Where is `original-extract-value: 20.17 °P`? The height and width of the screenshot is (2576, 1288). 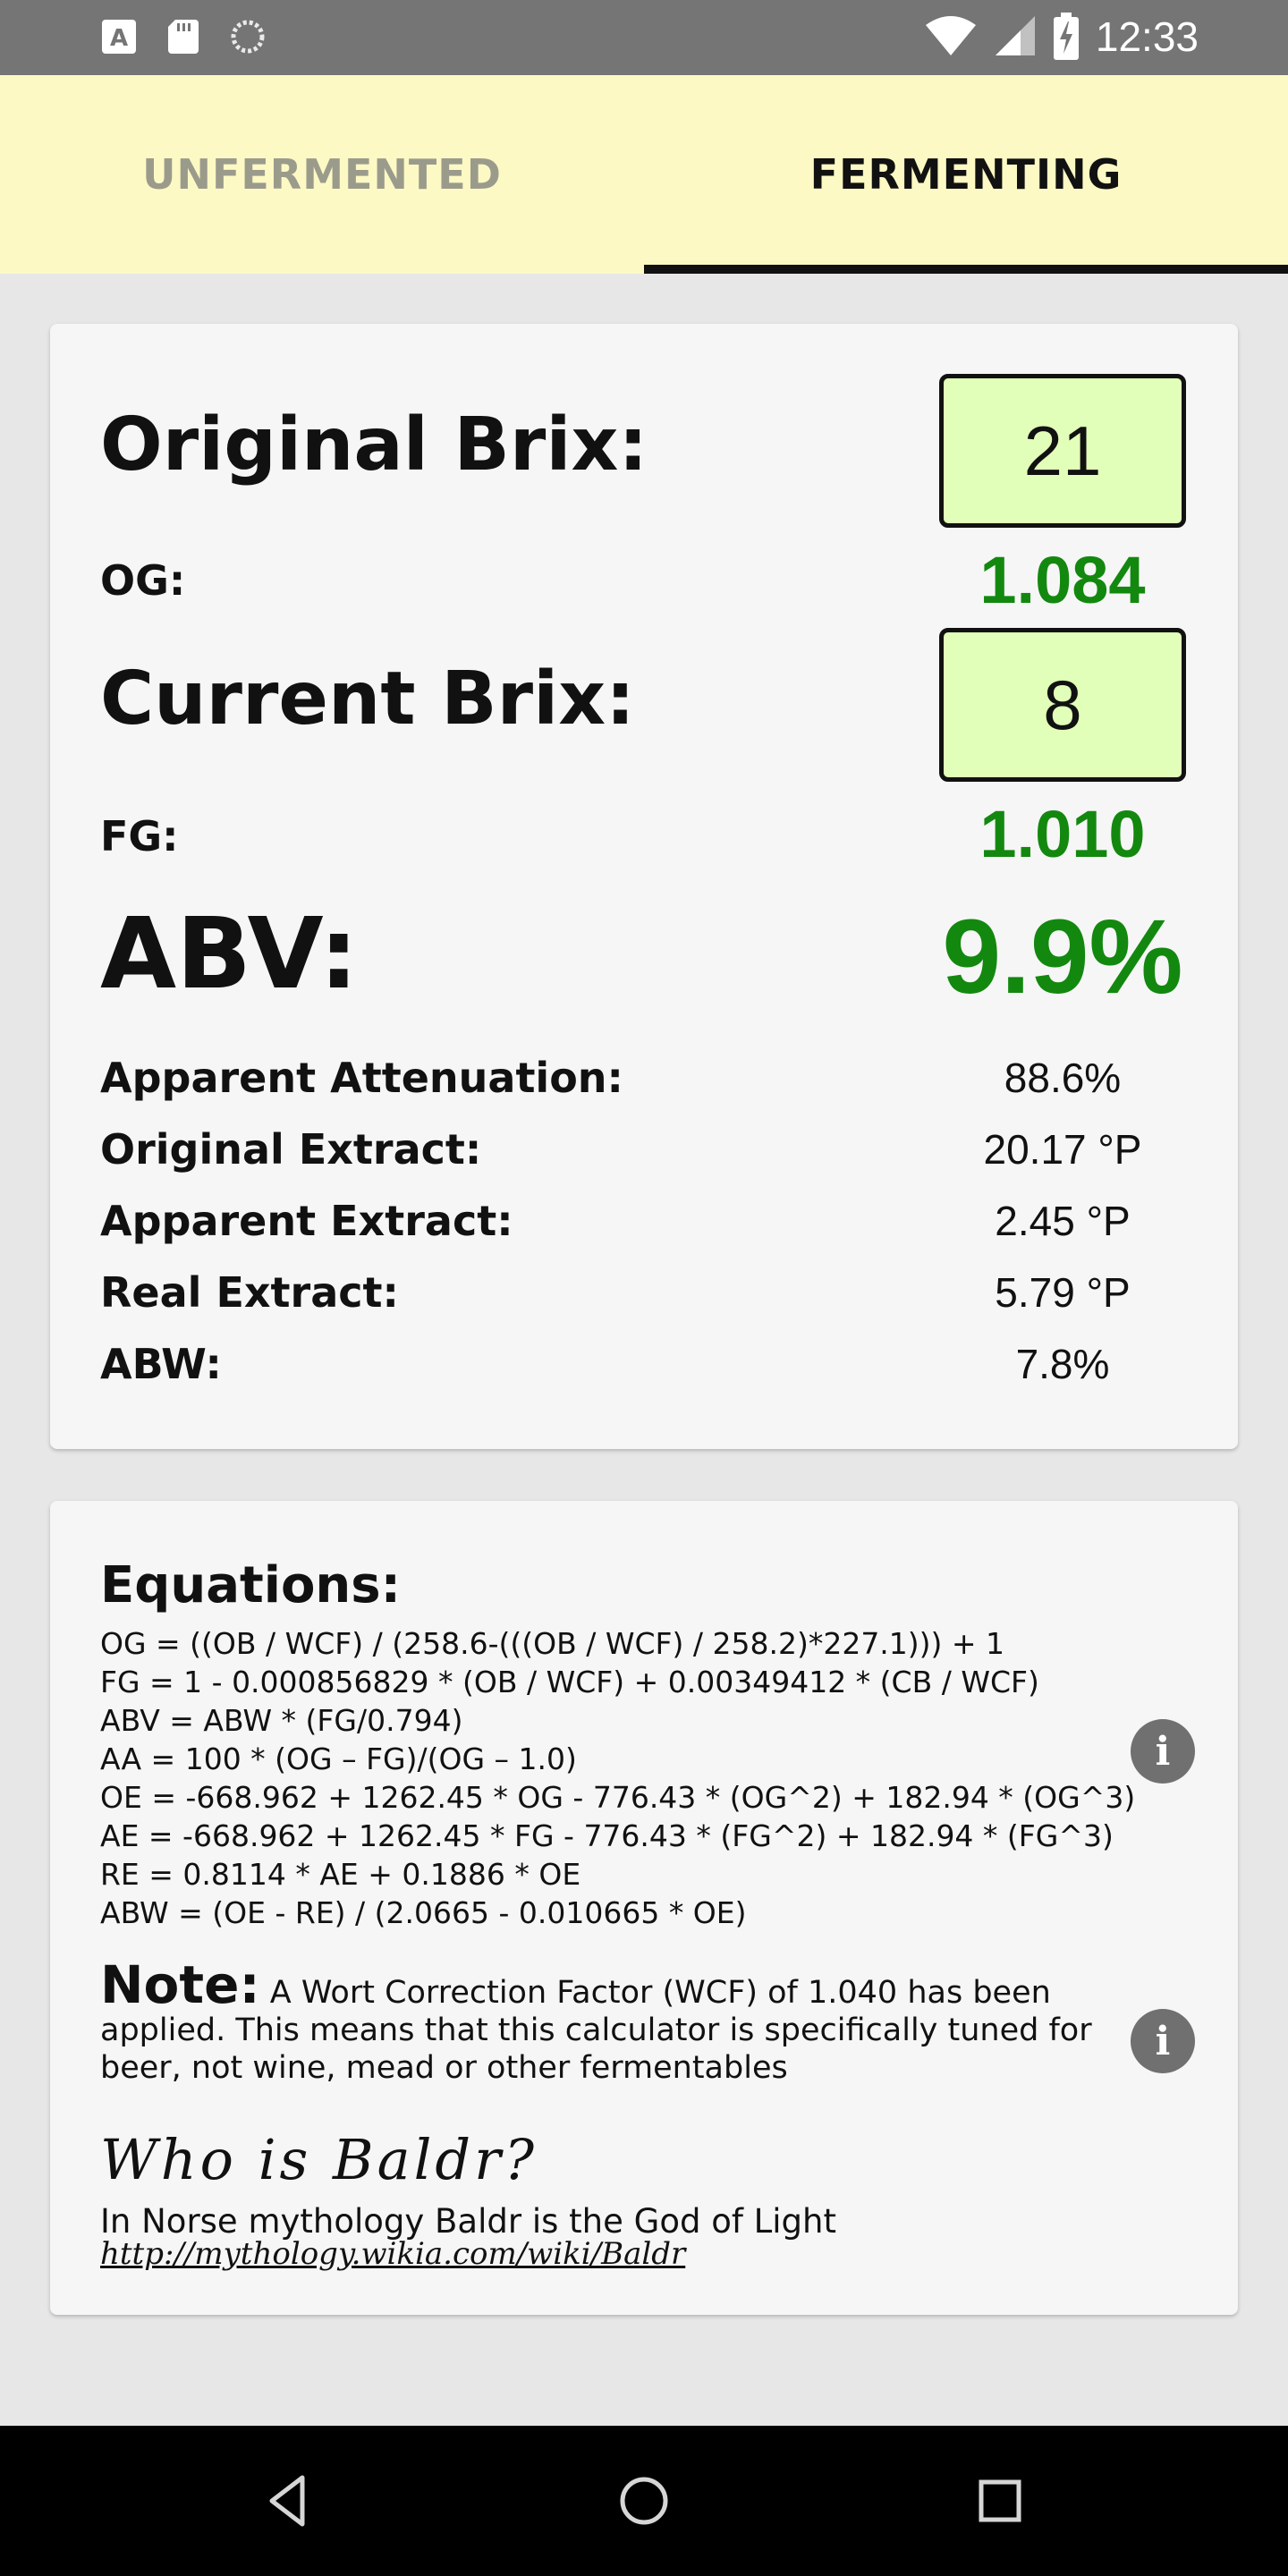 original-extract-value: 20.17 °P is located at coordinates (1062, 1149).